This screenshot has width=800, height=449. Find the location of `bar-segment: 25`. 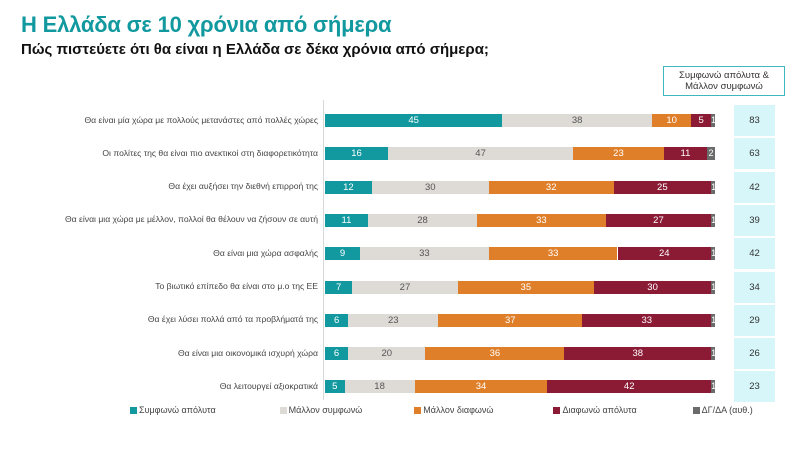

bar-segment: 25 is located at coordinates (662, 187).